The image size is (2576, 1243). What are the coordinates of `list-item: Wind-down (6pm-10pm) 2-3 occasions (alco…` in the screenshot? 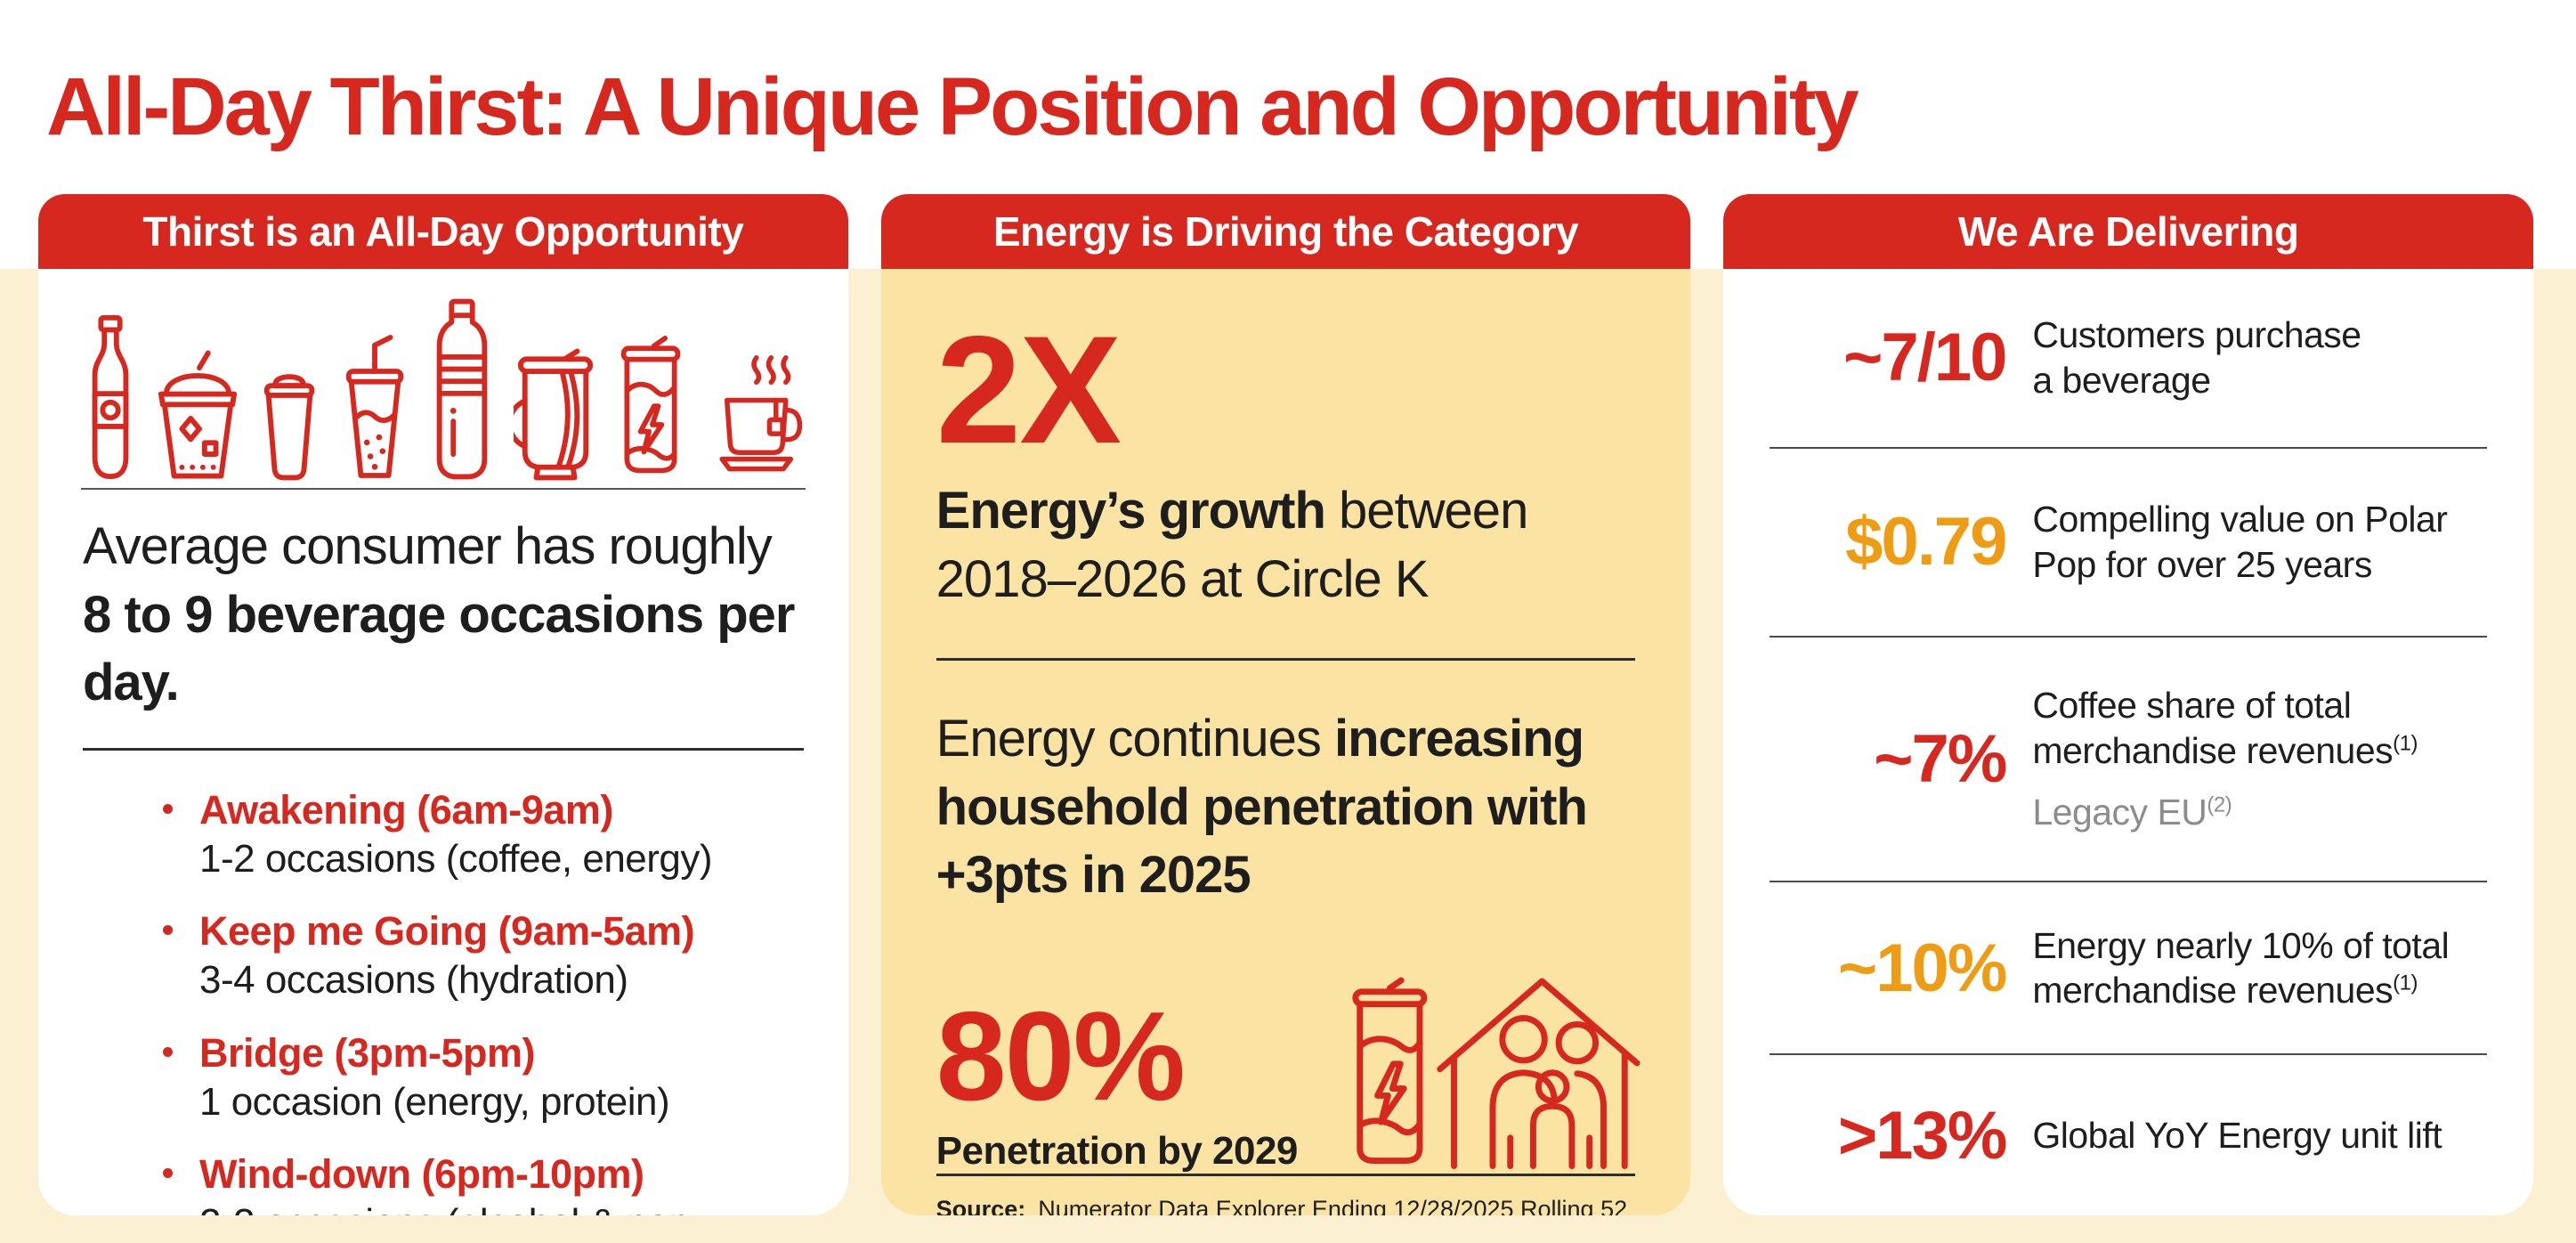 It's located at (479, 1182).